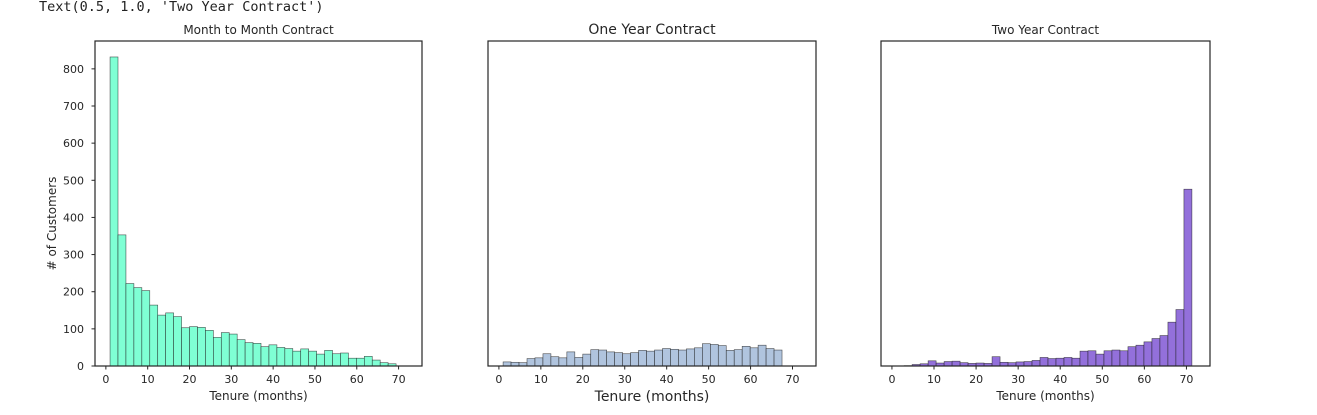 The image size is (1317, 415). Describe the element at coordinates (105, 379) in the screenshot. I see `x-tick-label: 0` at that location.